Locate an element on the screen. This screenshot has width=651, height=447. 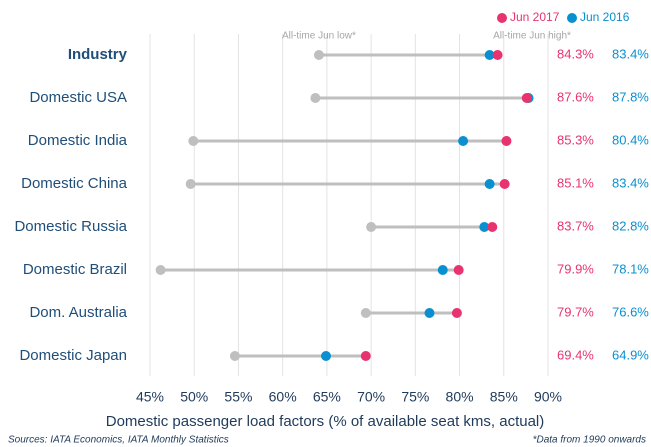
x-tick-label: 50% is located at coordinates (194, 397).